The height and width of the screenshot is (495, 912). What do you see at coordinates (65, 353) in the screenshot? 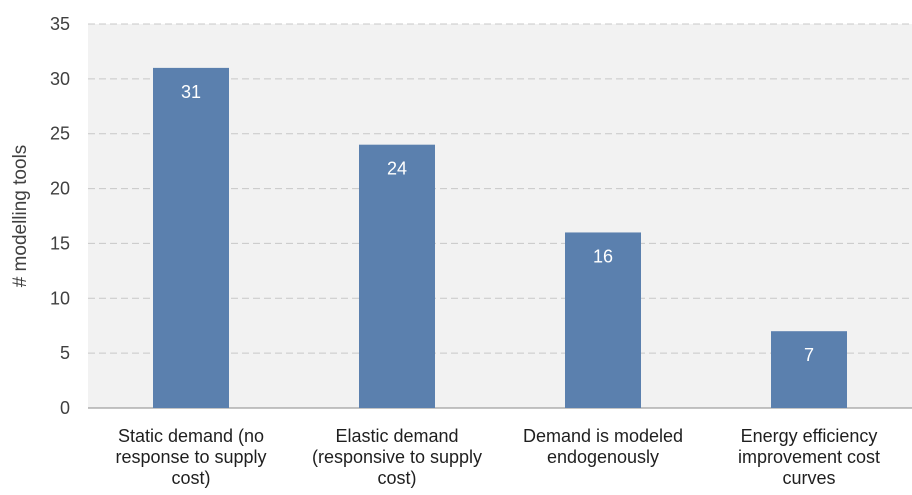
I see `y-tick-label: 5` at bounding box center [65, 353].